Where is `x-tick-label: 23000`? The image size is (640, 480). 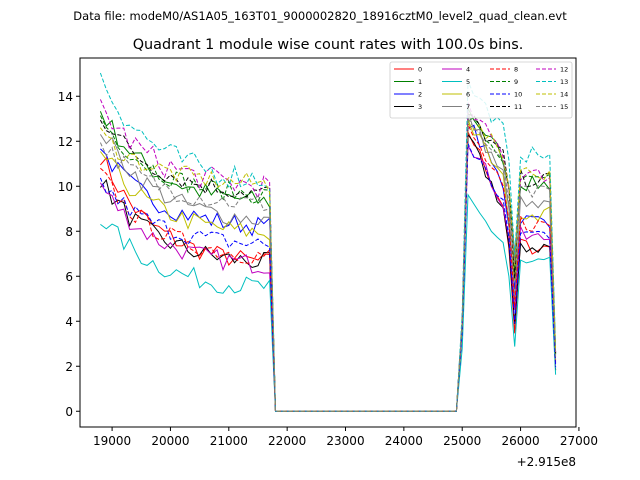
x-tick-label: 23000 is located at coordinates (345, 441).